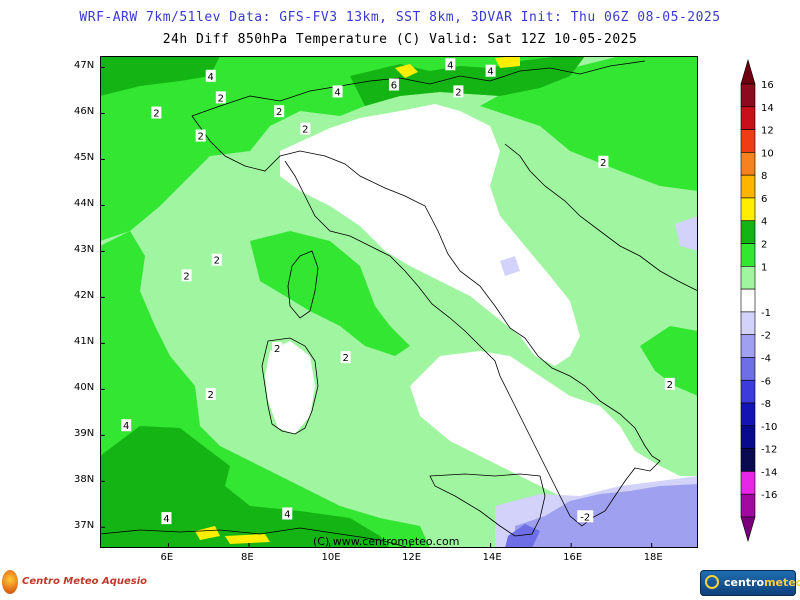 The height and width of the screenshot is (600, 800). I want to click on lon-label-6E: 6E, so click(167, 557).